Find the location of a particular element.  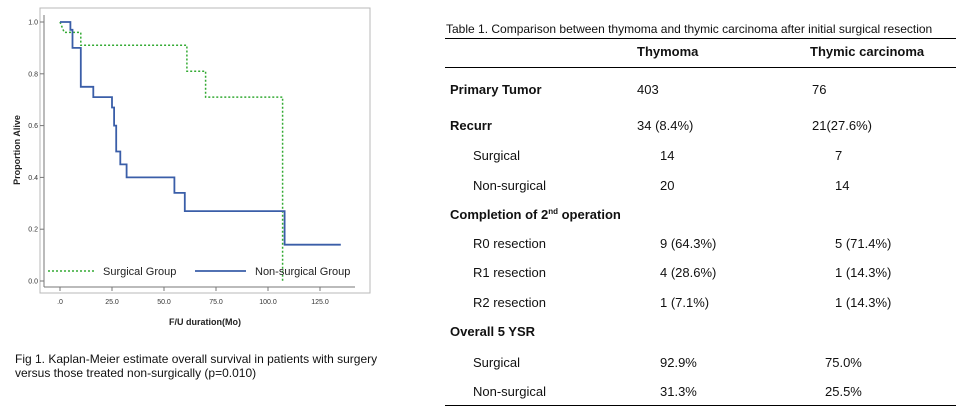

y-tick-label: 0.6 is located at coordinates (33, 126).